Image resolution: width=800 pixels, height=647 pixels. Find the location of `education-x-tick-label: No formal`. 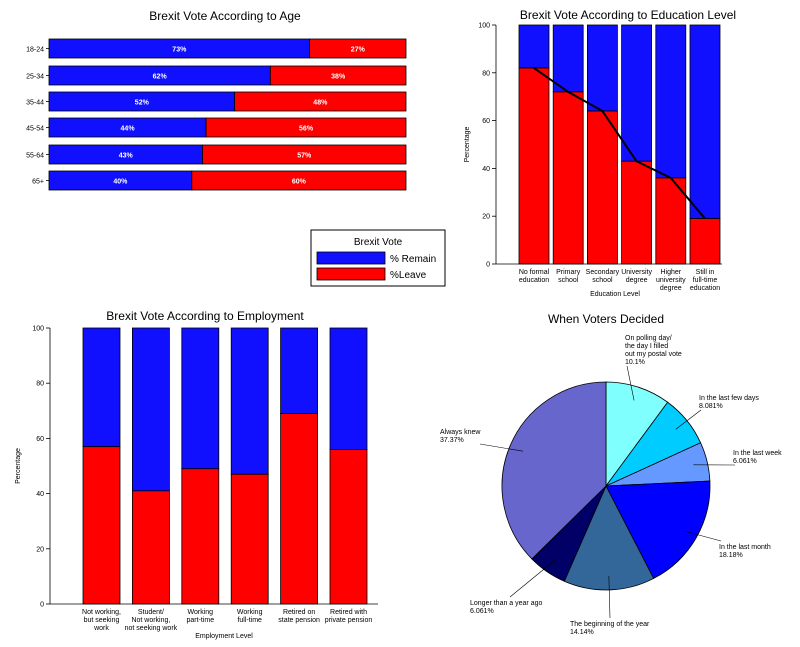

education-x-tick-label: No formal is located at coordinates (534, 272).